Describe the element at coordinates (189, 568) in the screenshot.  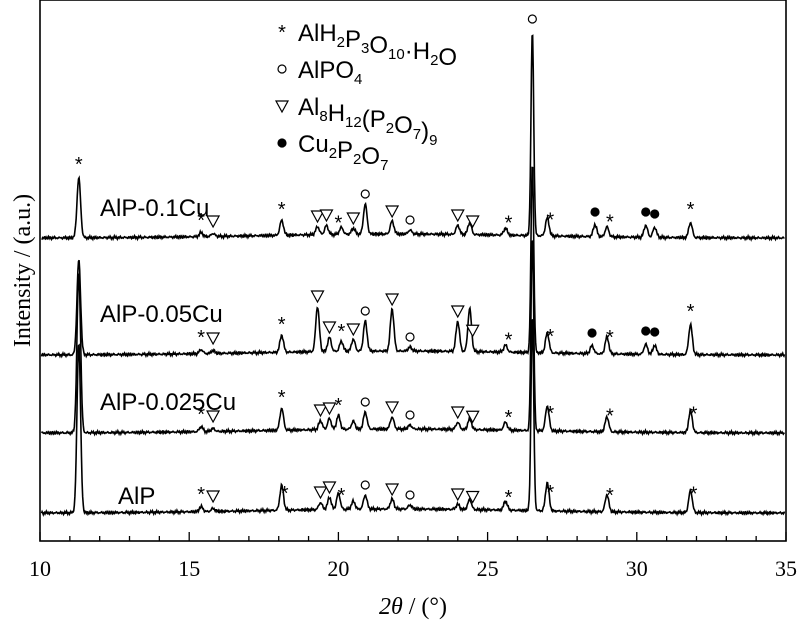
I see `x-tick-label: 15` at that location.